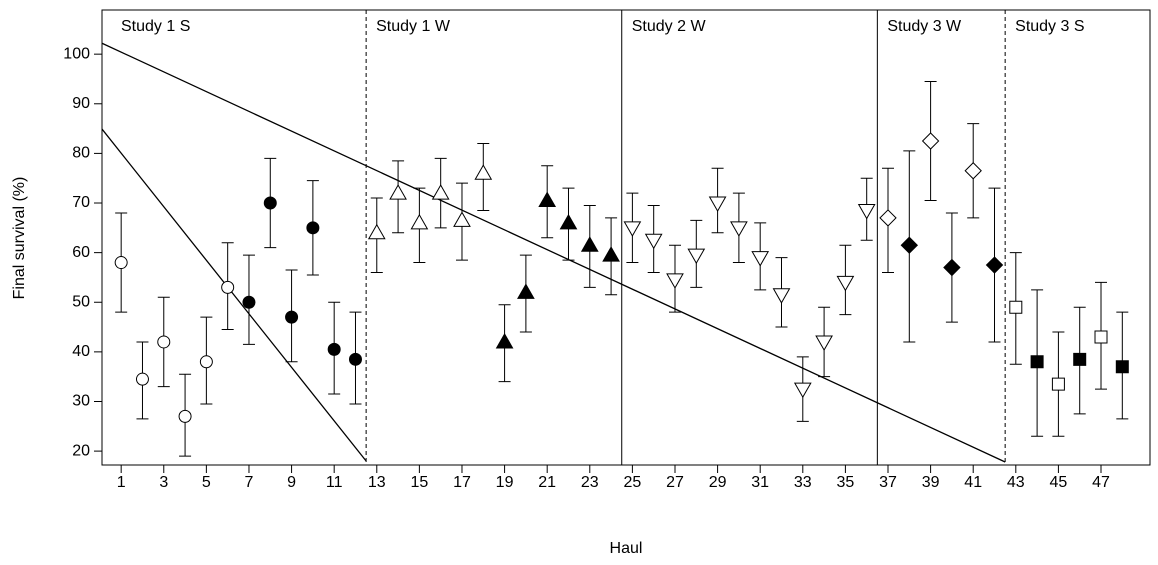  What do you see at coordinates (81, 202) in the screenshot?
I see `y-tick-label: 70` at bounding box center [81, 202].